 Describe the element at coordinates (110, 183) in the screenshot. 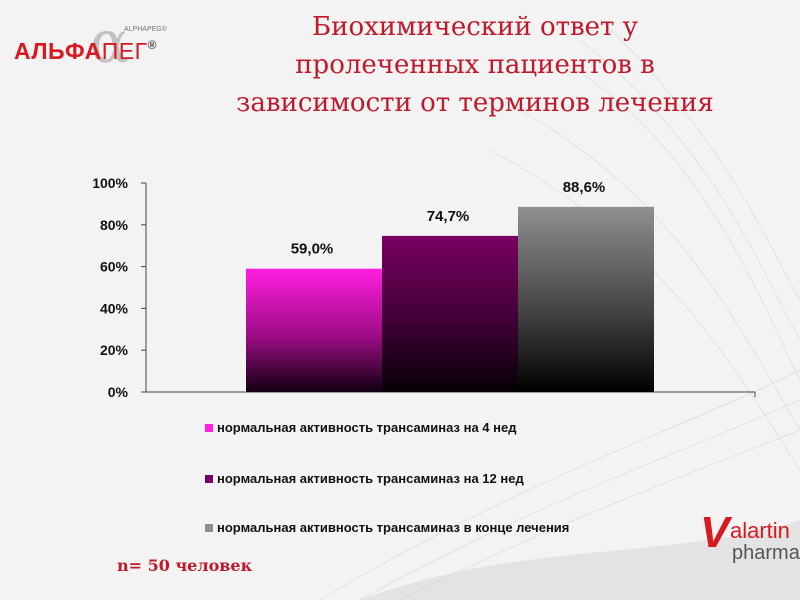

I see `y-tick-label: 100%` at that location.